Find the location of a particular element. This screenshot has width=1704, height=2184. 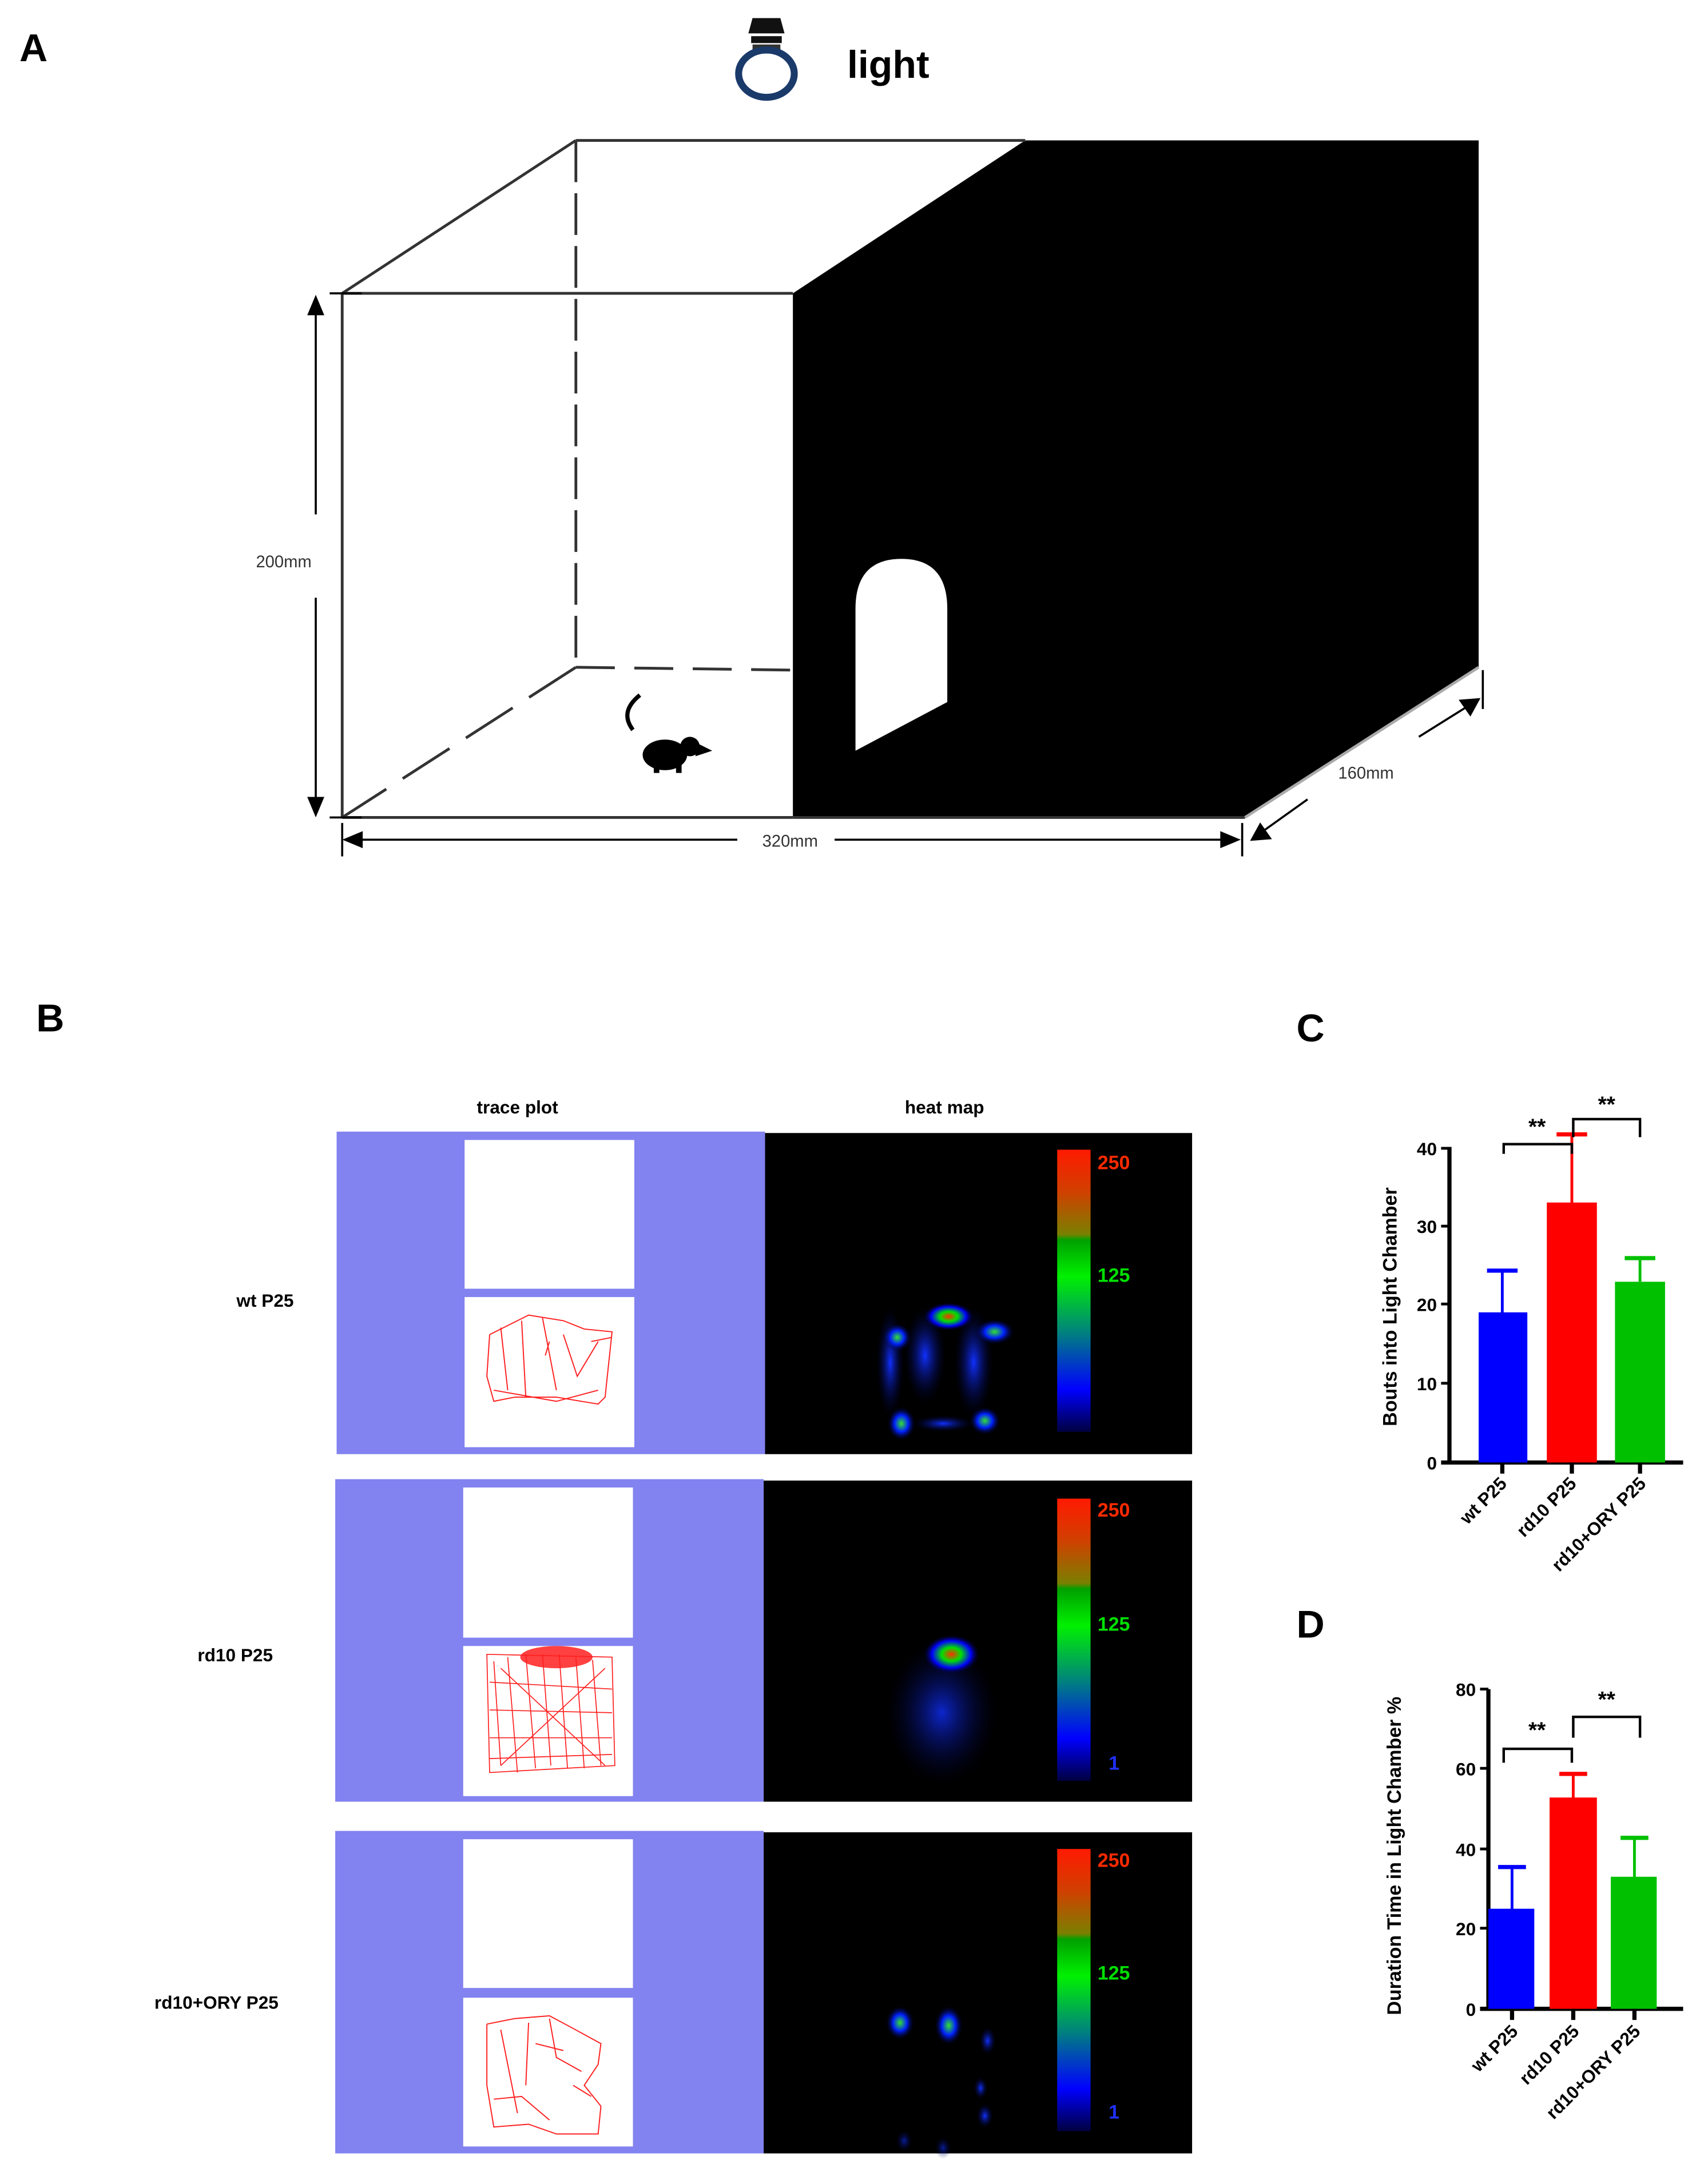

width-dimension-label: 320mm is located at coordinates (790, 841).